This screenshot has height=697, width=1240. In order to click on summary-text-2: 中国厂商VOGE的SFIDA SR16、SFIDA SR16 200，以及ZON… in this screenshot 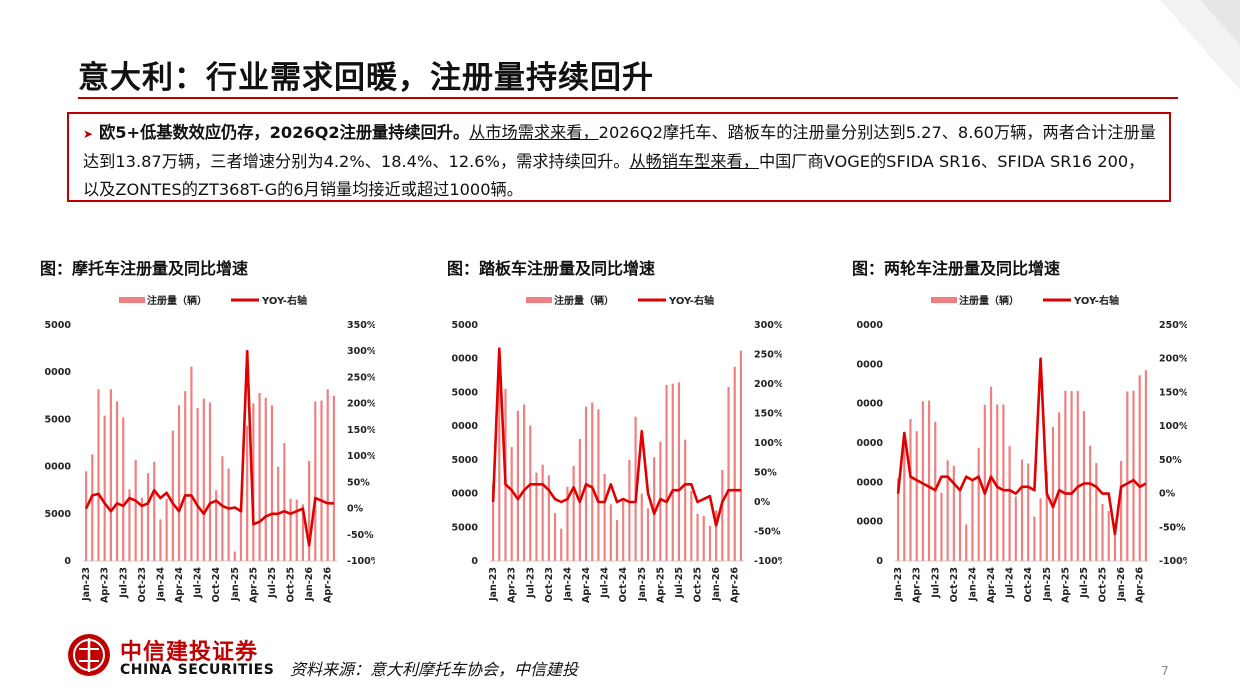, I will do `click(614, 175)`.